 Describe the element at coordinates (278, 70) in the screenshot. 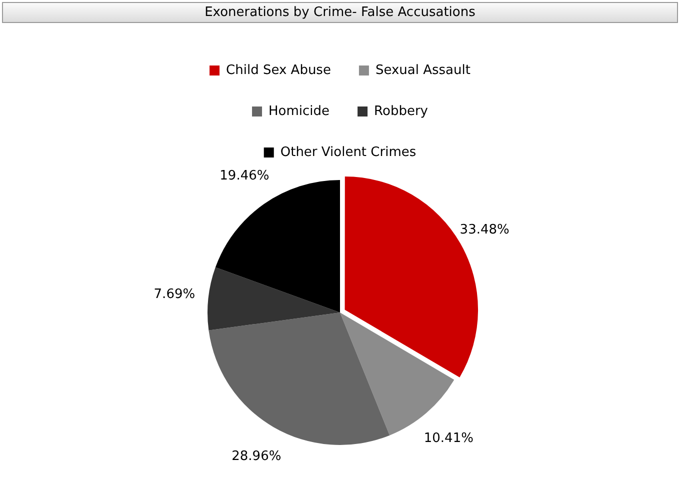

I see `legend-label: Child Sex Abuse` at that location.